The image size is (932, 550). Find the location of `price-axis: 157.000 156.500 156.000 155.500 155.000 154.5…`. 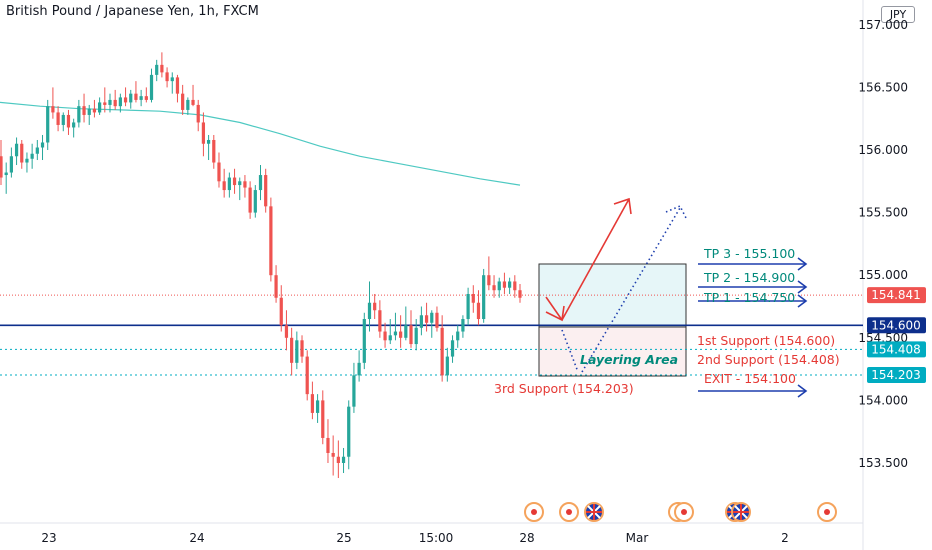

price-axis: 157.000 156.500 156.000 155.500 155.000 154.5… is located at coordinates (883, 244).